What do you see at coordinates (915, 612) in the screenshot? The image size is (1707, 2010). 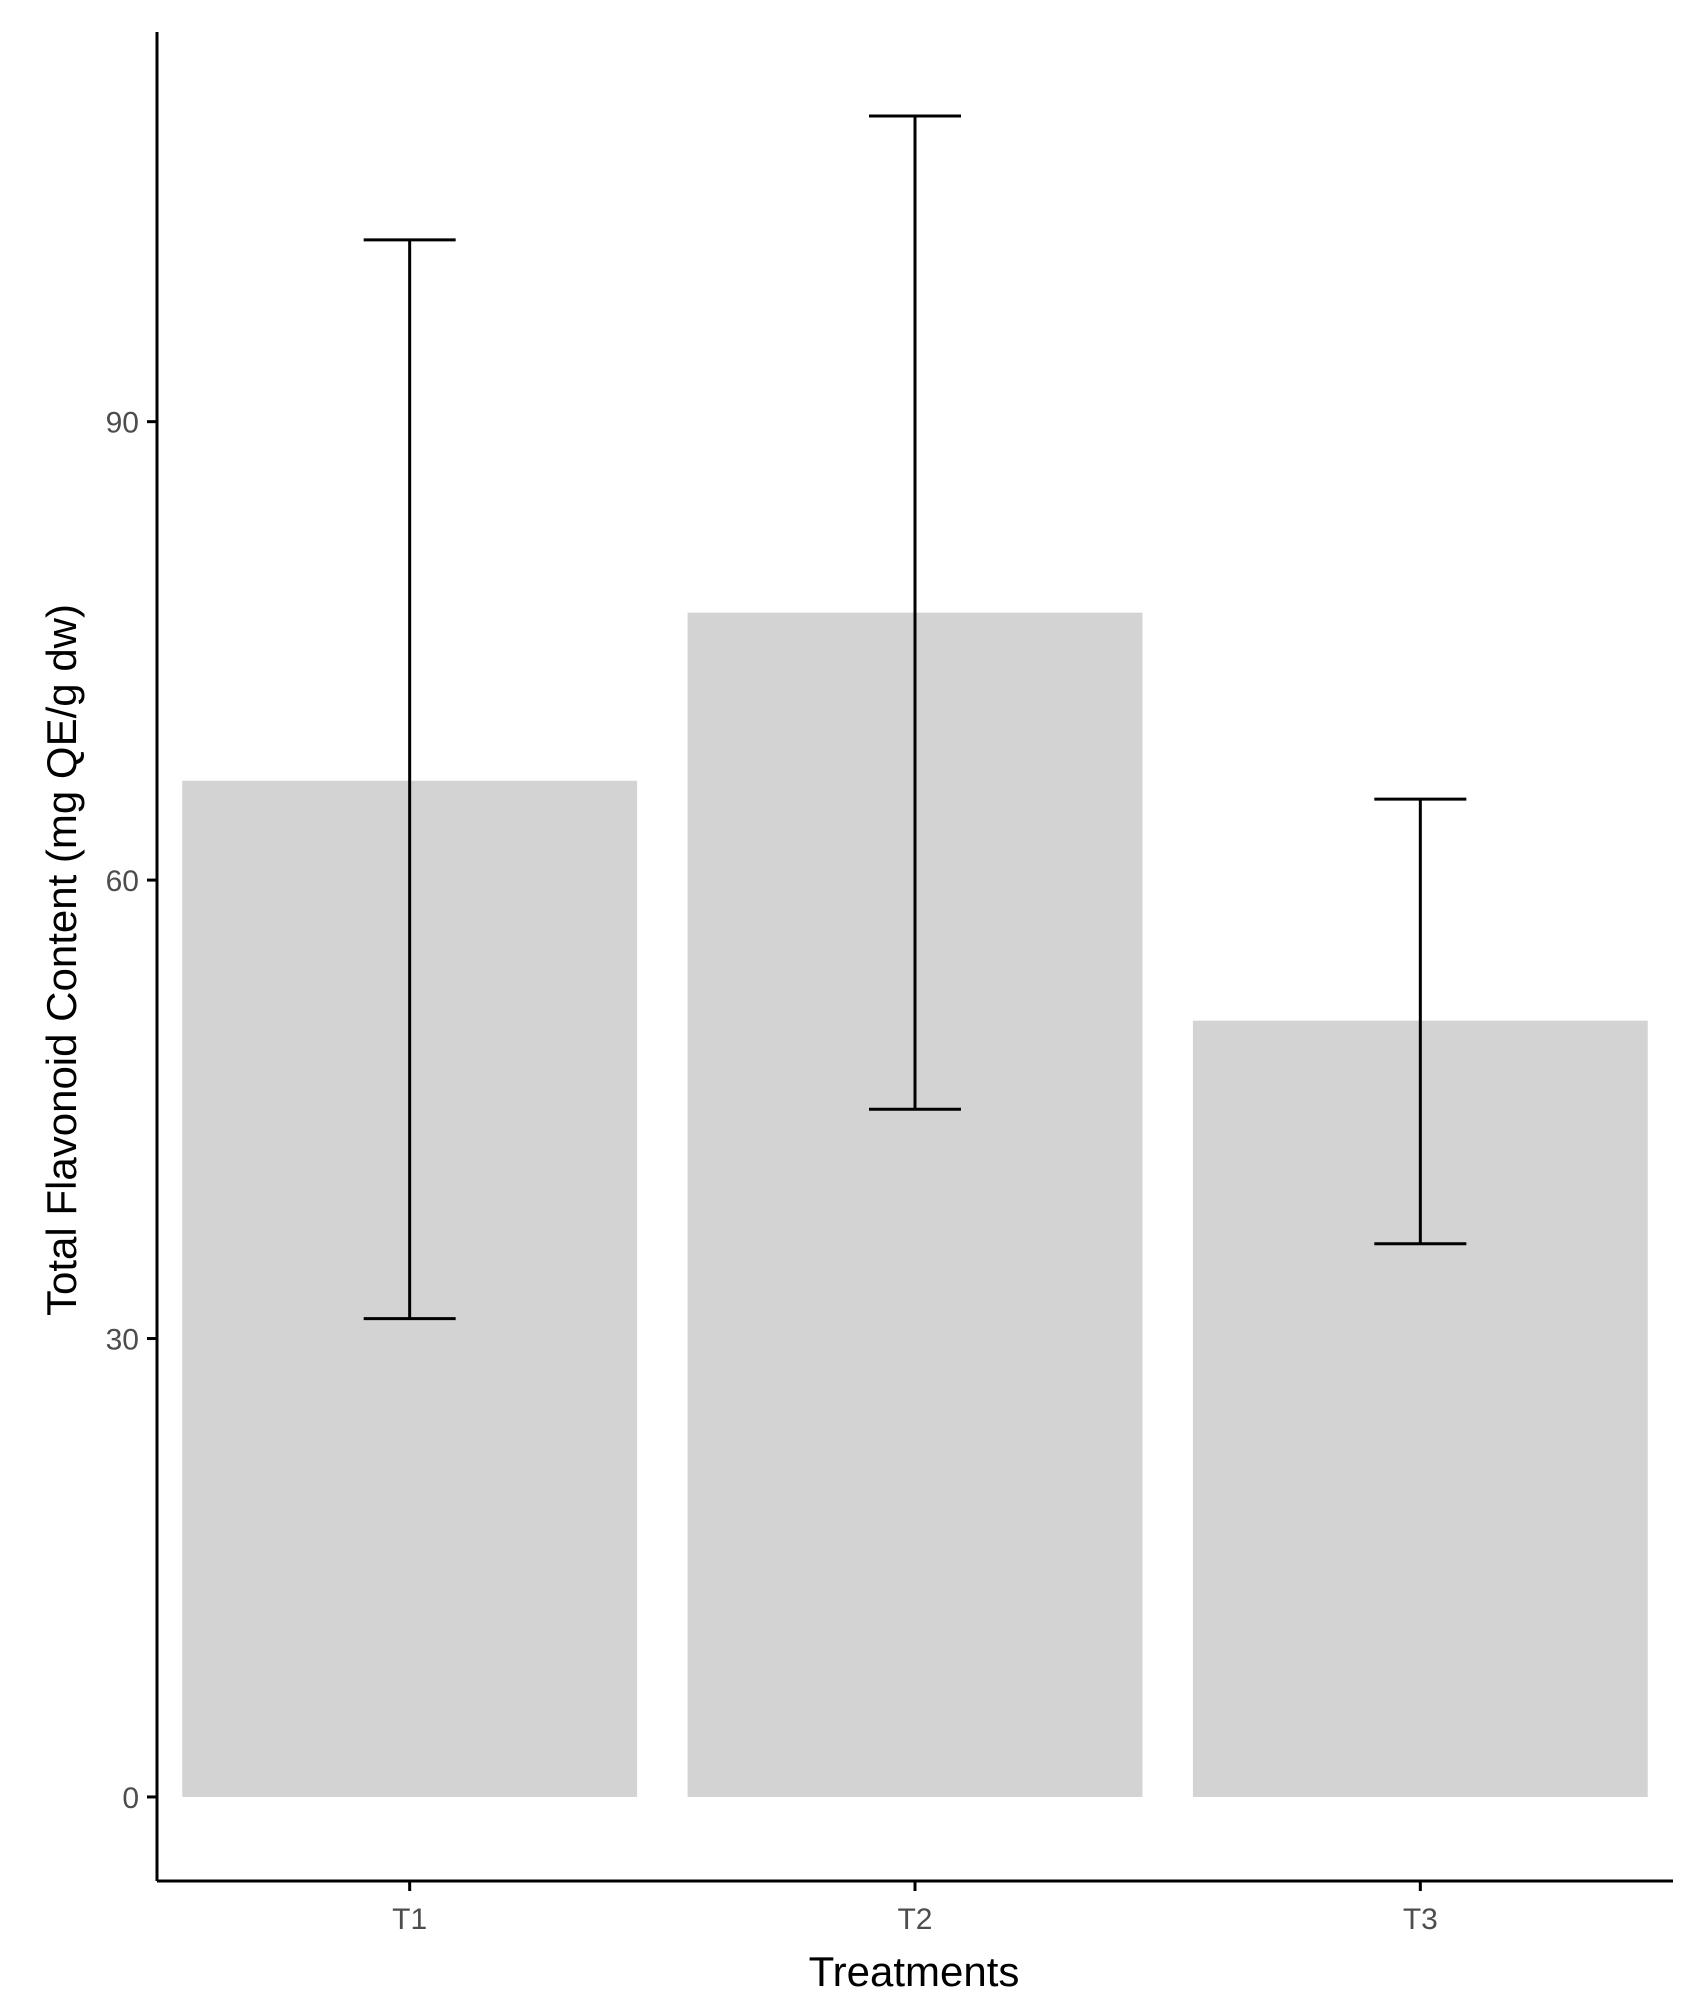 I see `error-bar-t2` at bounding box center [915, 612].